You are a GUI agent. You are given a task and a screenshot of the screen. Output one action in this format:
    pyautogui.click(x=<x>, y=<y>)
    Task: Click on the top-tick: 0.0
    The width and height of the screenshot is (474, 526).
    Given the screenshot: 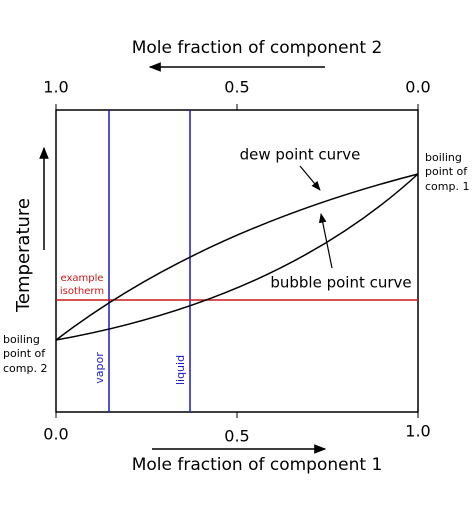 What is the action you would take?
    pyautogui.click(x=417, y=87)
    